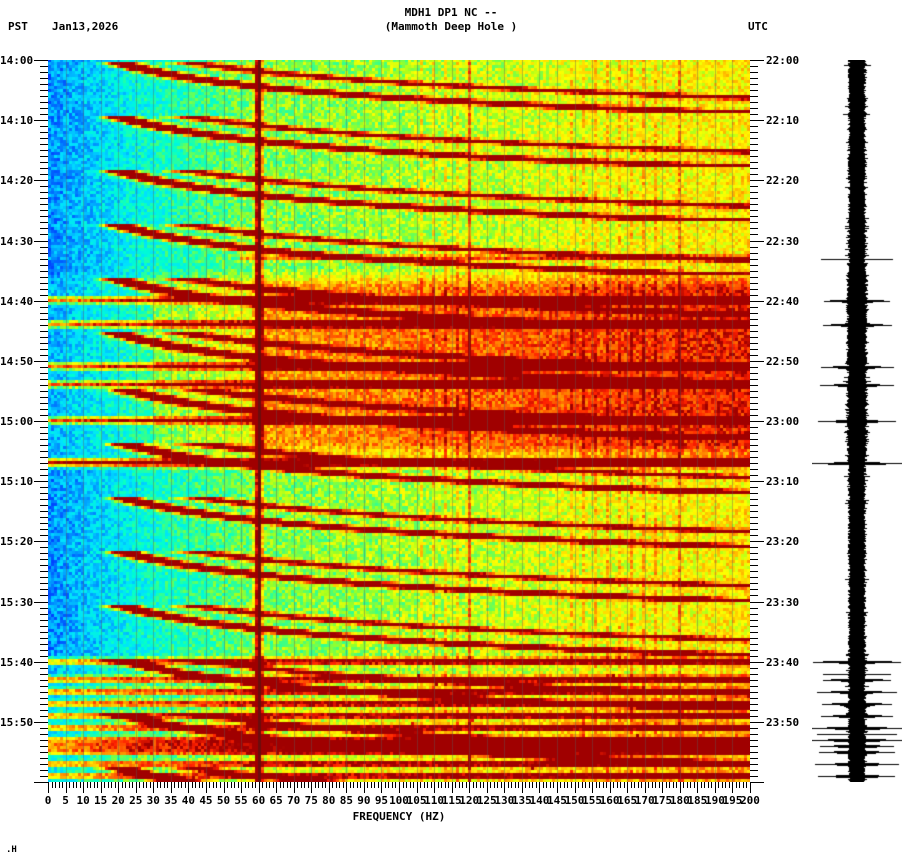 Image resolution: width=902 pixels, height=864 pixels. Describe the element at coordinates (399, 816) in the screenshot. I see `x-axis-label: FREQUENCY (HZ)` at that location.